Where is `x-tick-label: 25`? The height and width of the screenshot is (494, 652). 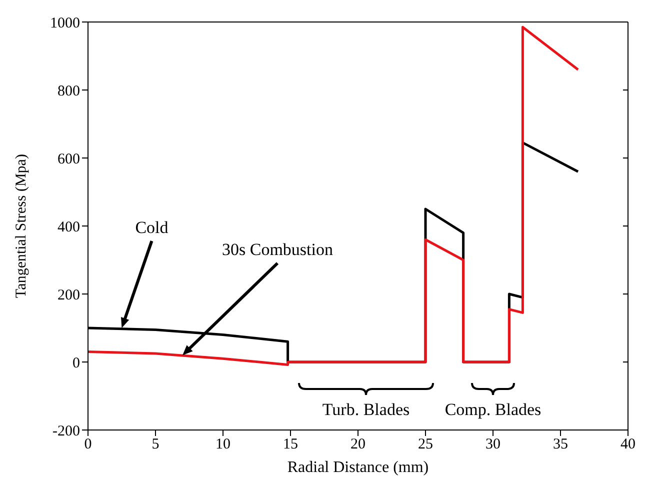
x-tick-label: 25 is located at coordinates (425, 444).